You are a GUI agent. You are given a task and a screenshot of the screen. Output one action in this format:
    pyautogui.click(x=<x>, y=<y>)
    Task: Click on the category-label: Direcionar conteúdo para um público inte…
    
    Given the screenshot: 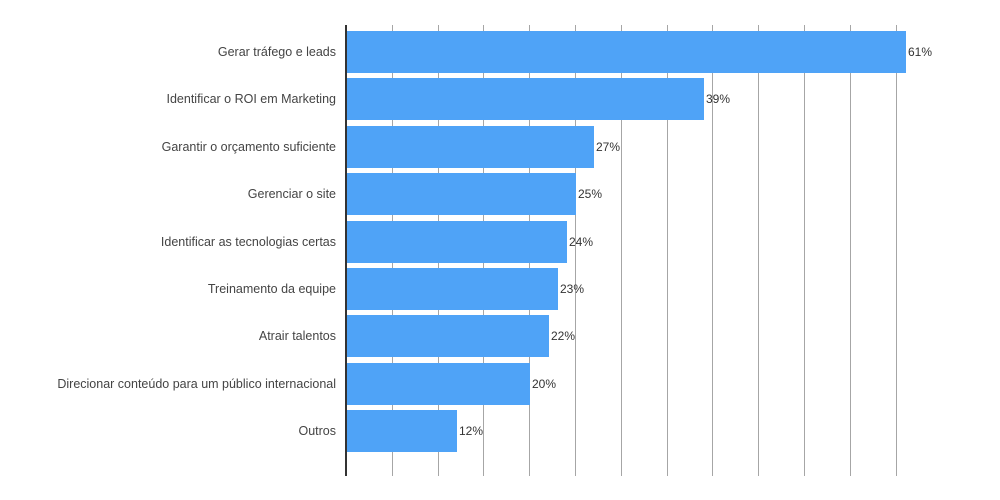 What is the action you would take?
    pyautogui.click(x=196, y=384)
    